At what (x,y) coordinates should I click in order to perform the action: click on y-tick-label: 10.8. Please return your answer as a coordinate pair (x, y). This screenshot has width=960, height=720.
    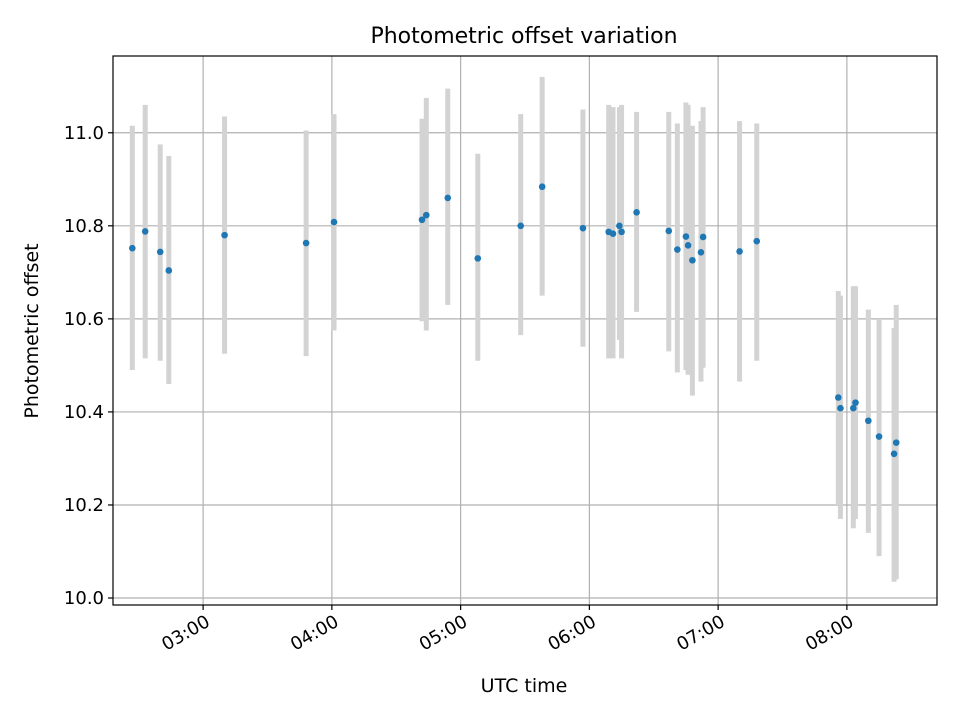
    Looking at the image, I should click on (84, 226).